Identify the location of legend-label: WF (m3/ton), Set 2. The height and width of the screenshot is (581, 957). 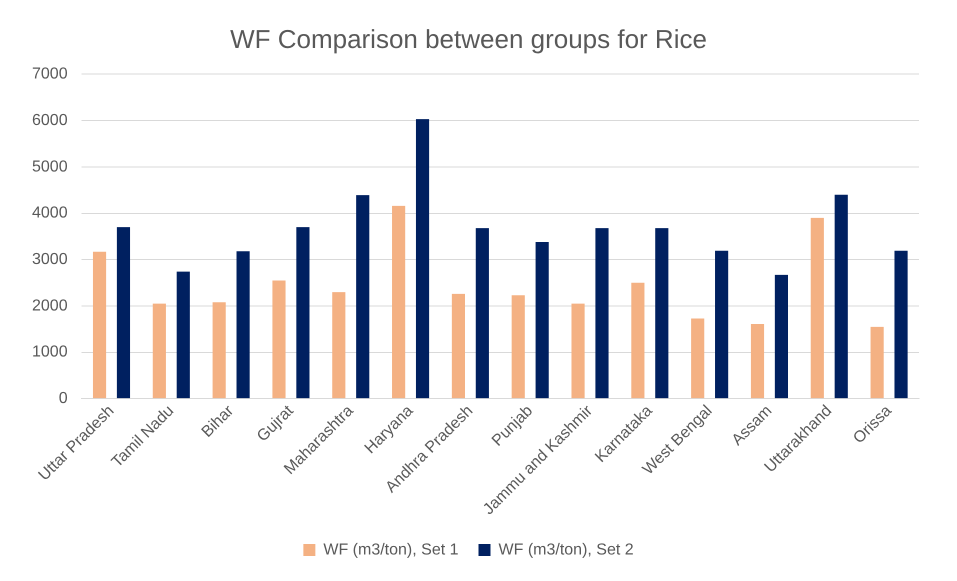
(566, 549).